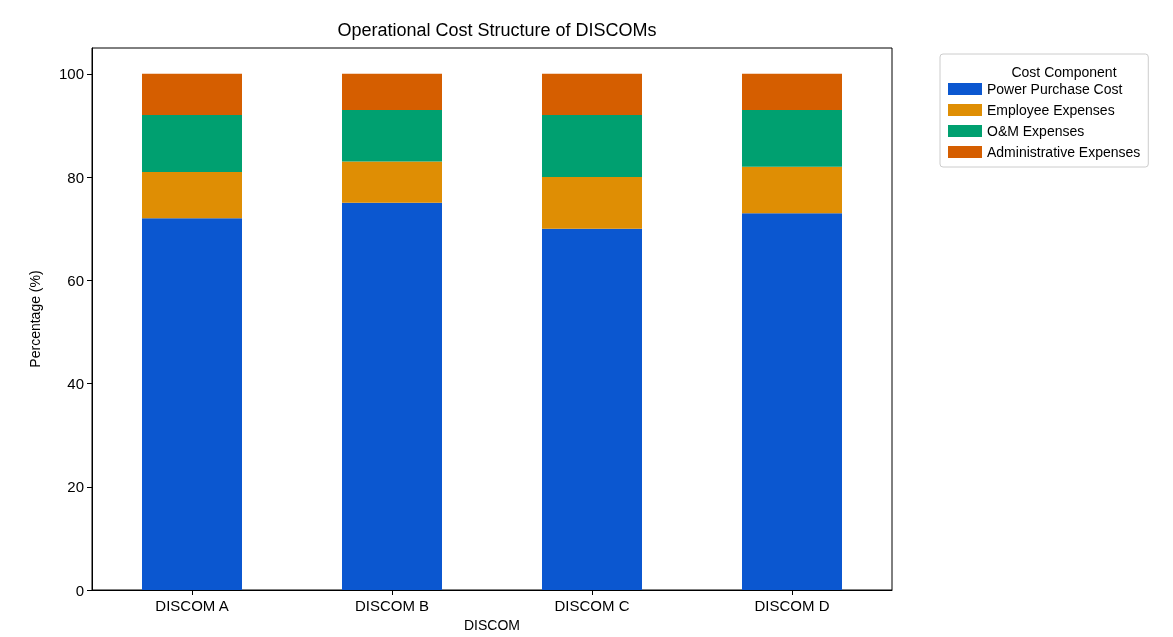 This screenshot has width=1173, height=637. What do you see at coordinates (492, 625) in the screenshot?
I see `x-axis-title: DISCOM` at bounding box center [492, 625].